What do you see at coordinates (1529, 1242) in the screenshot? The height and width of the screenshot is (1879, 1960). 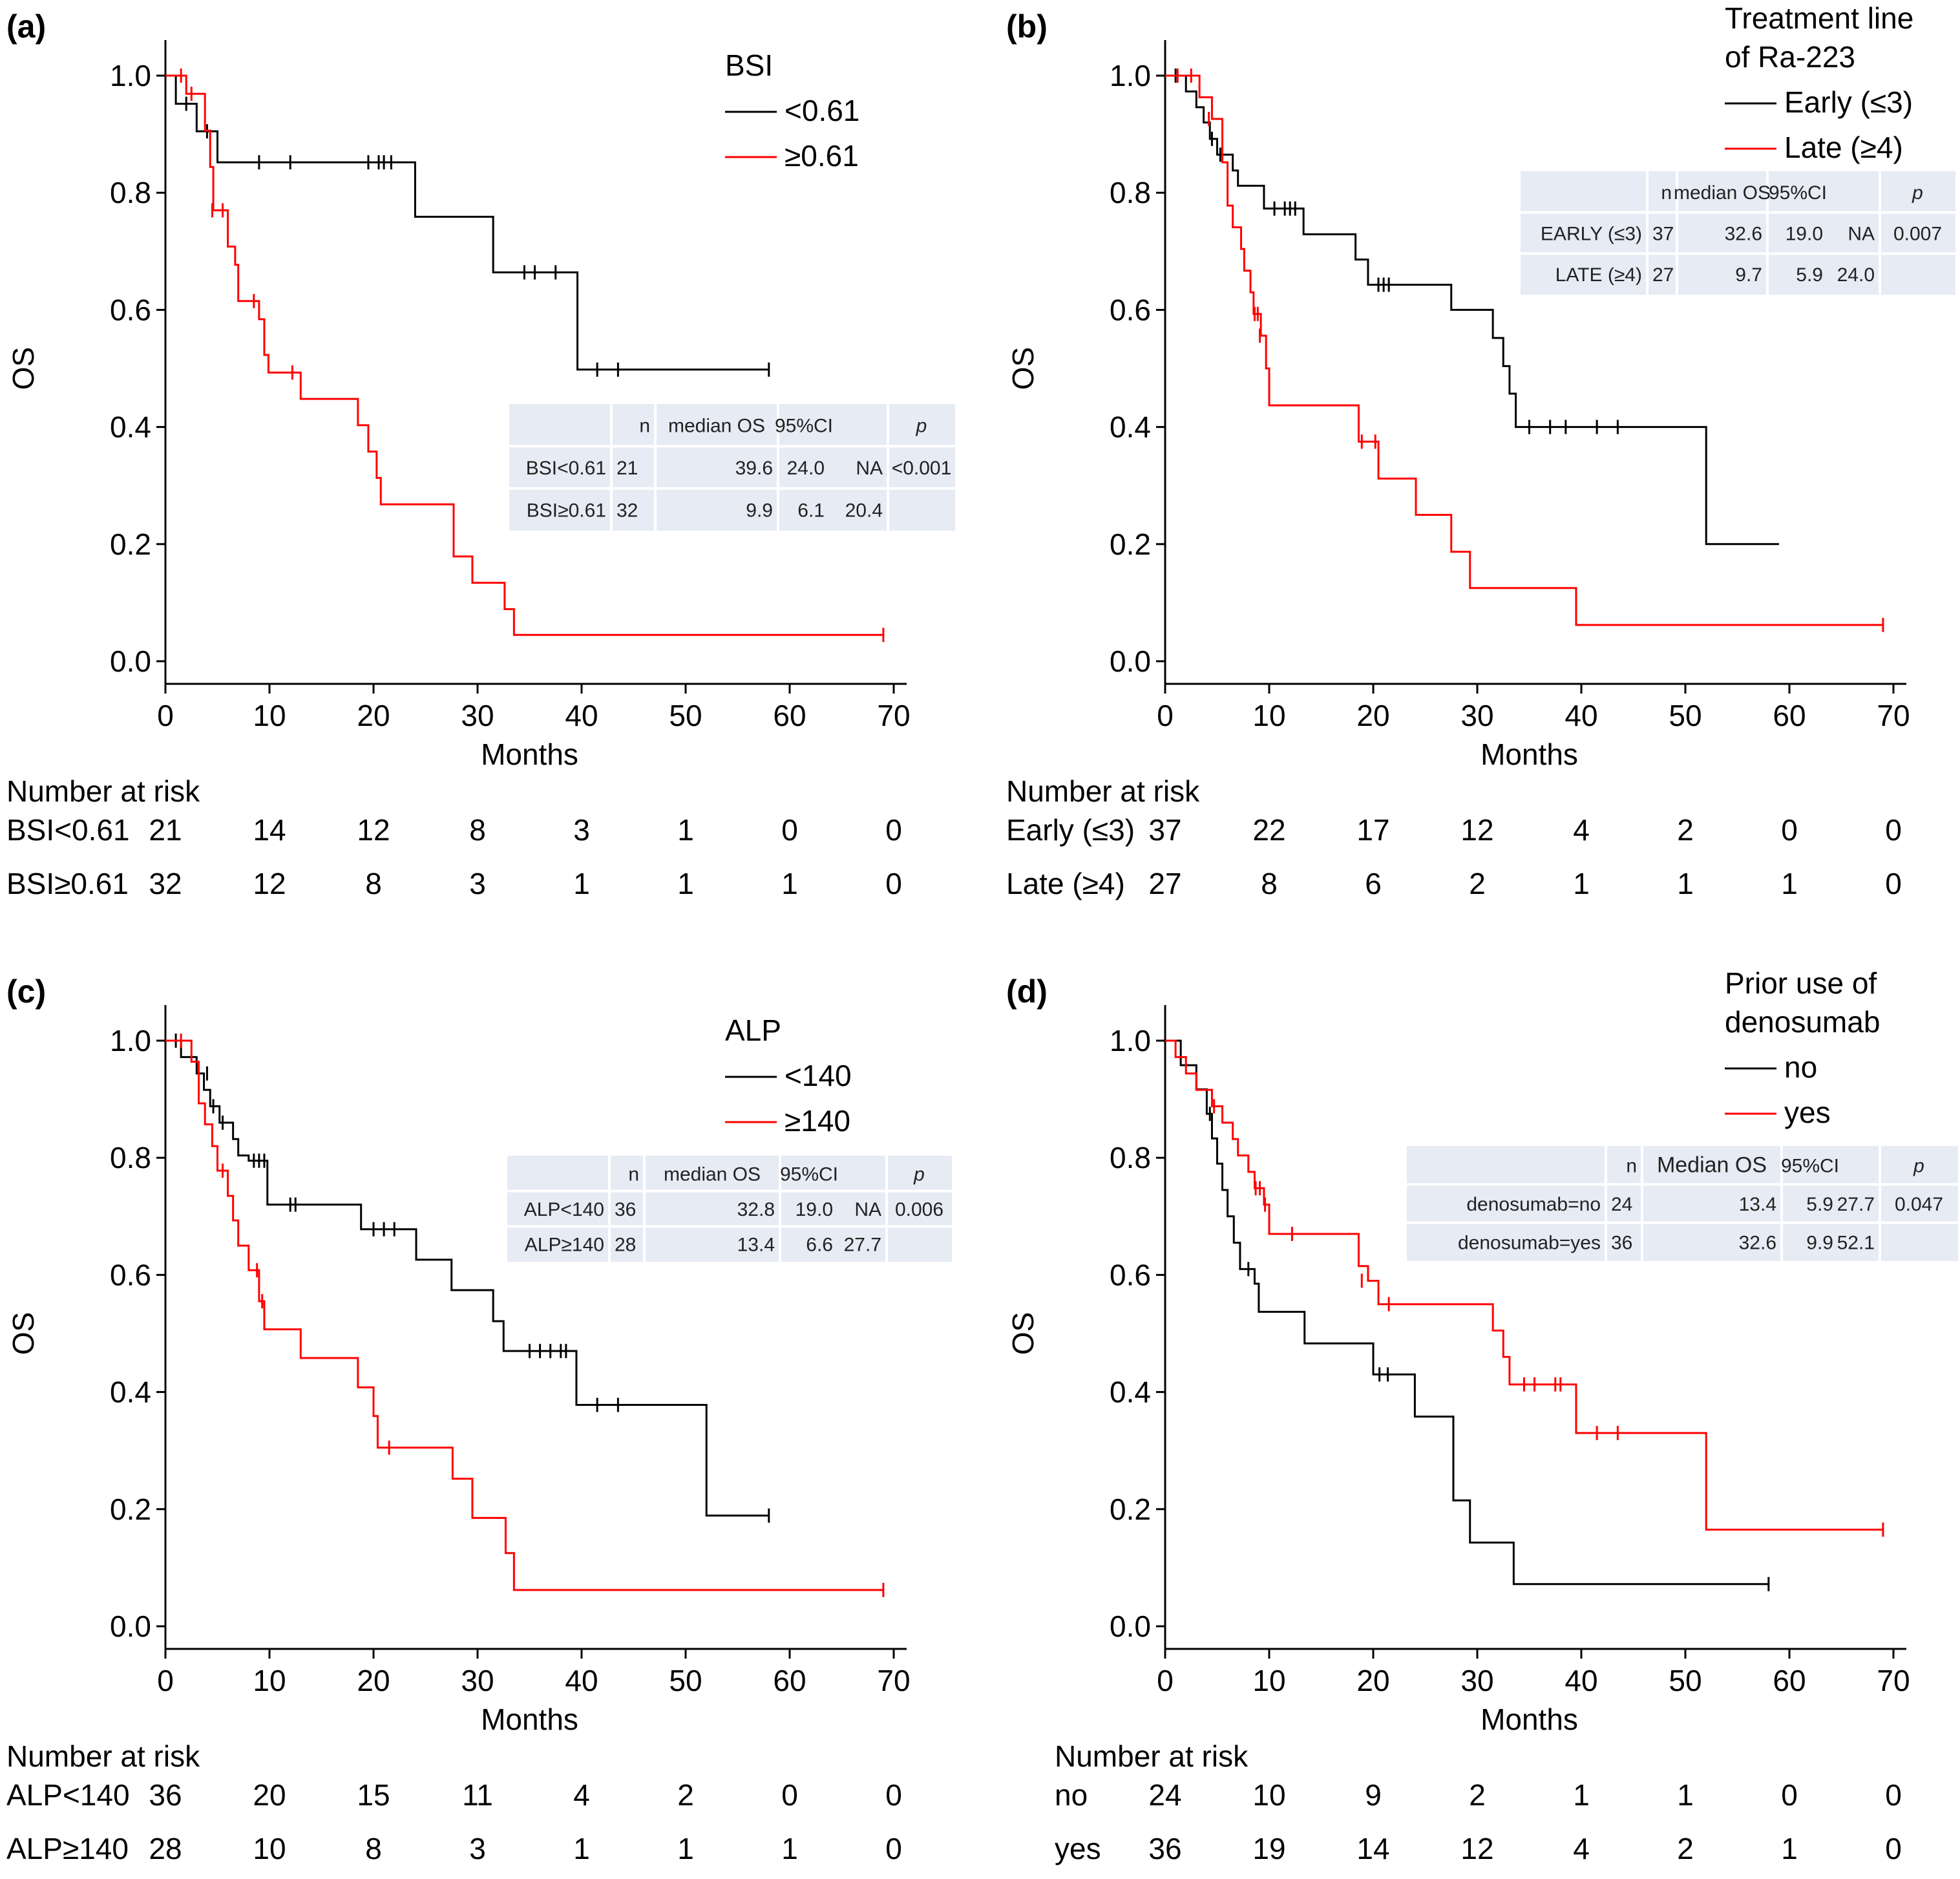 I see `table-cell: denosumab=yes` at bounding box center [1529, 1242].